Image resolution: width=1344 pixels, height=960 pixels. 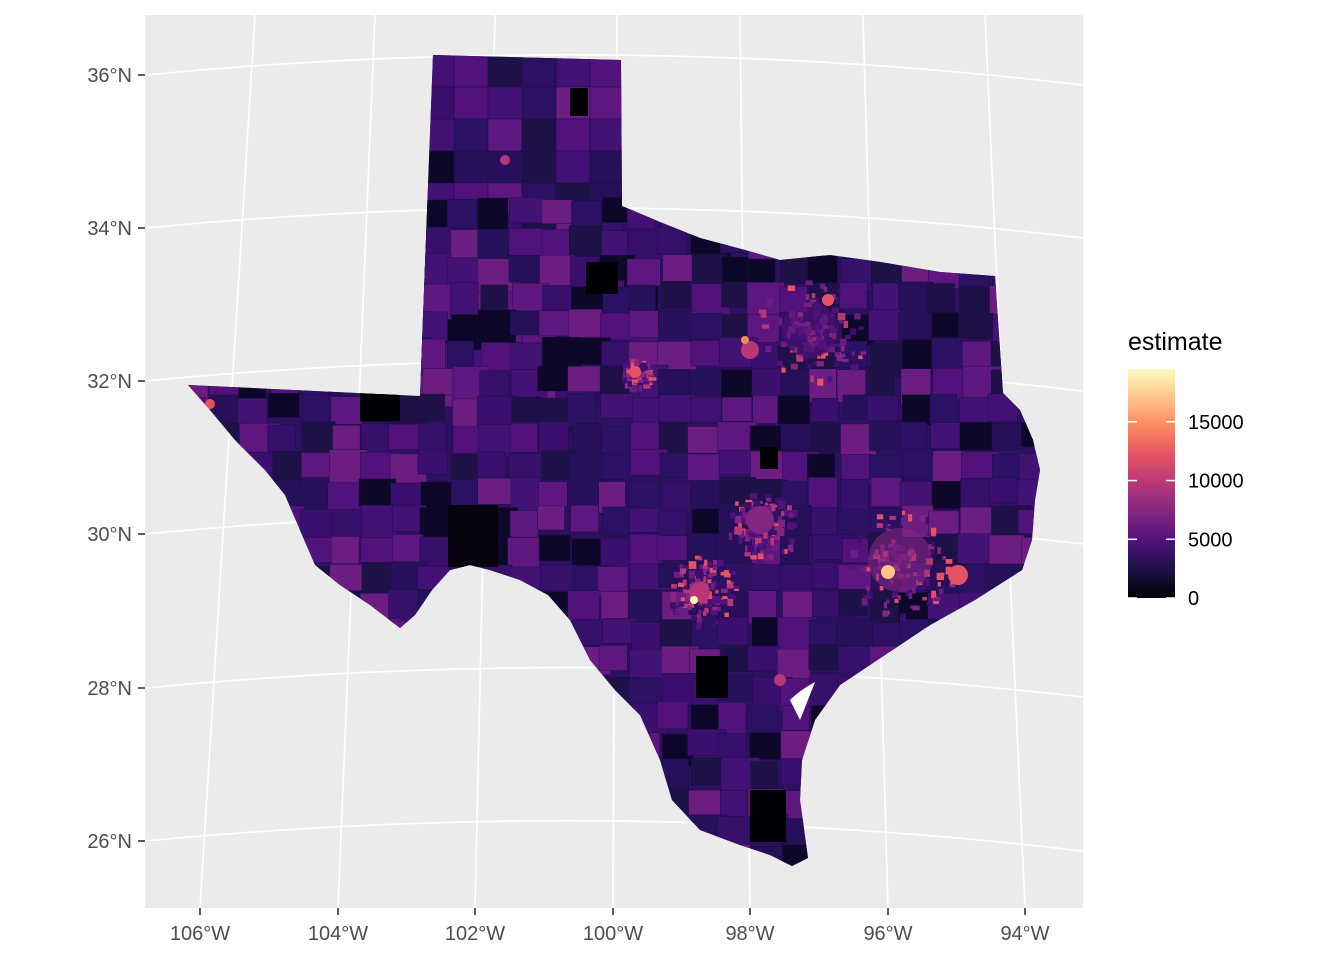 I want to click on longitude-axis: 106°W 104°W 102°W 100°W 98°W 96°W 94°W, so click(x=610, y=926).